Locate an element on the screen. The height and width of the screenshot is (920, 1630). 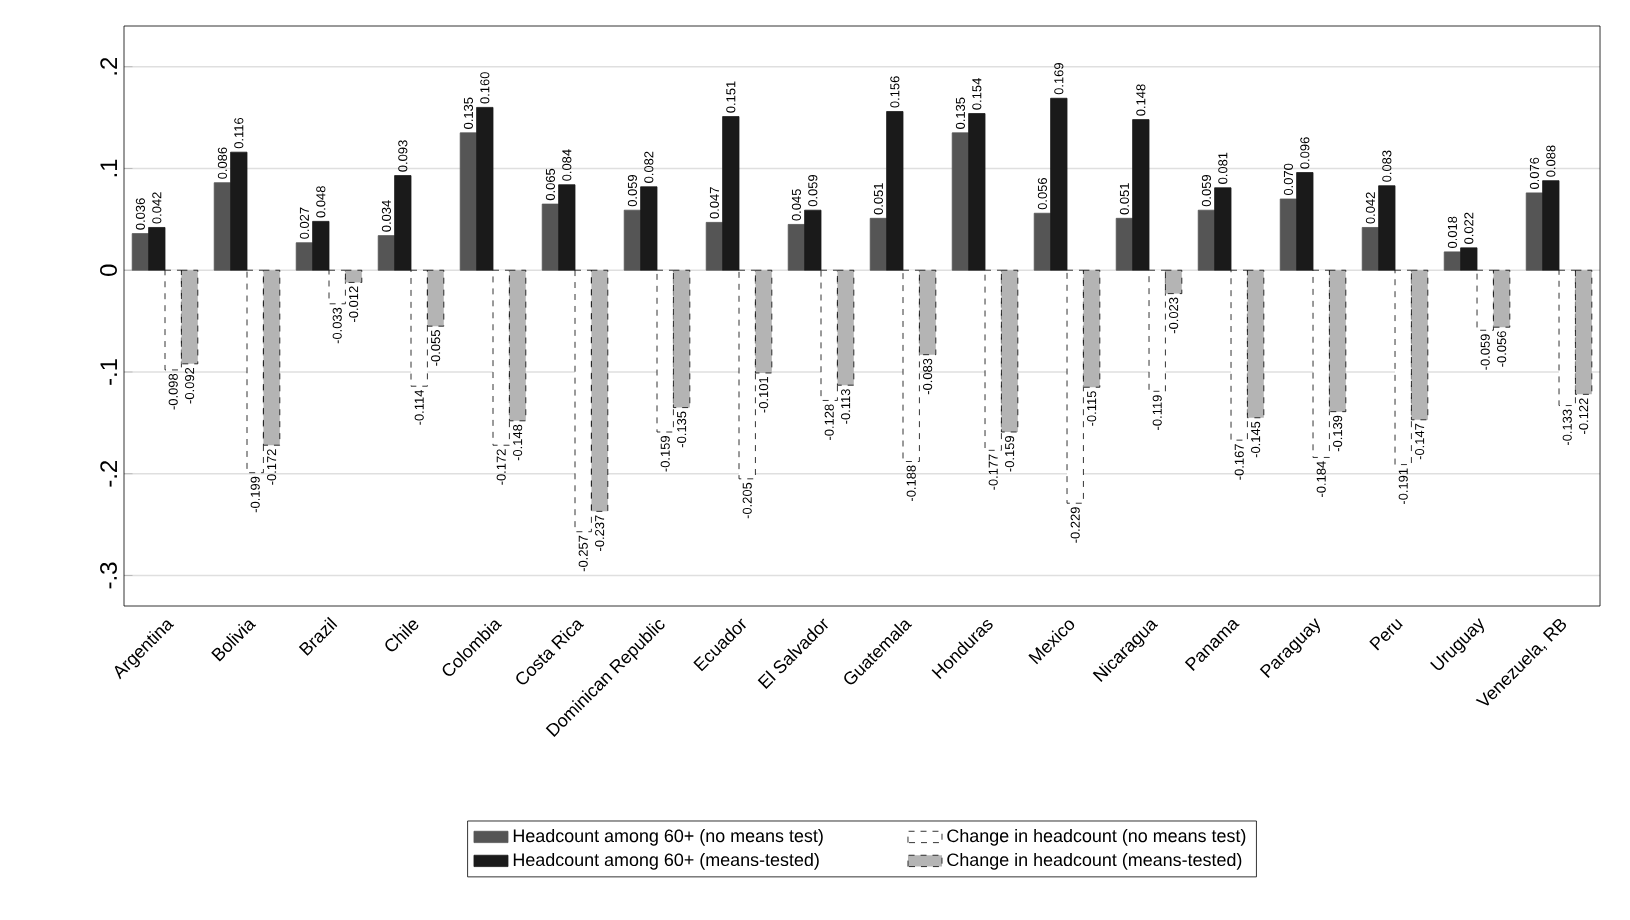
legend-label: Change in headcount (means-tested) is located at coordinates (1094, 861).